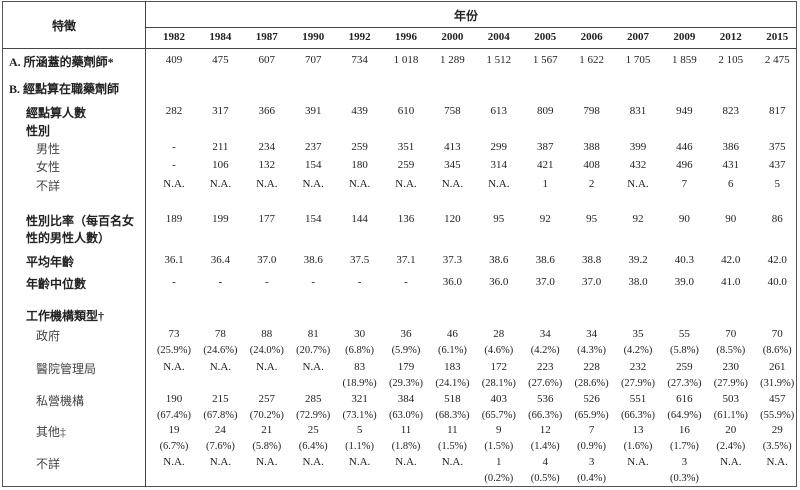 The height and width of the screenshot is (490, 800). Describe the element at coordinates (591, 111) in the screenshot. I see `value-cell: 798` at that location.